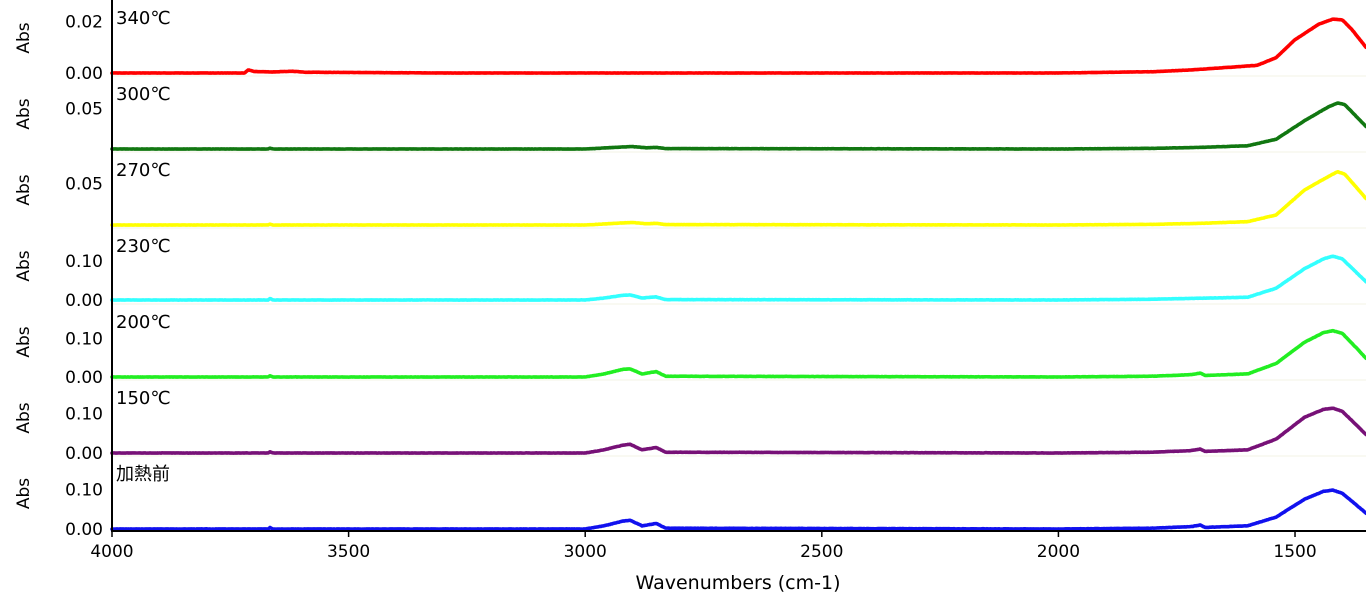 Image resolution: width=1366 pixels, height=603 pixels. Describe the element at coordinates (143, 246) in the screenshot. I see `series-label: 230℃` at that location.